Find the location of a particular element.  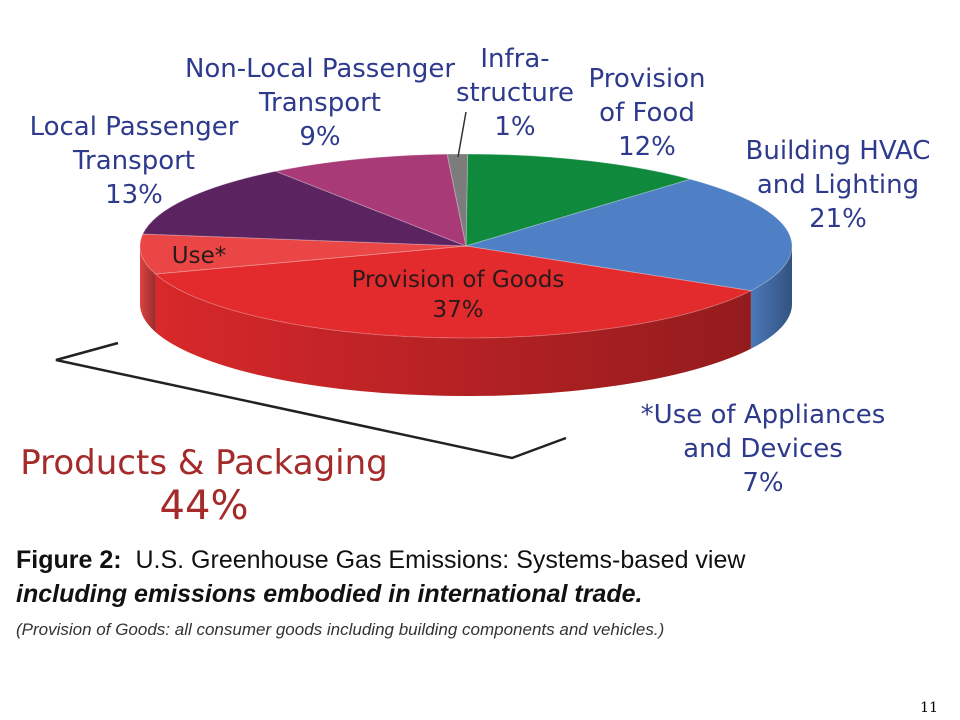

pie-slice-use is located at coordinates (303, 254).